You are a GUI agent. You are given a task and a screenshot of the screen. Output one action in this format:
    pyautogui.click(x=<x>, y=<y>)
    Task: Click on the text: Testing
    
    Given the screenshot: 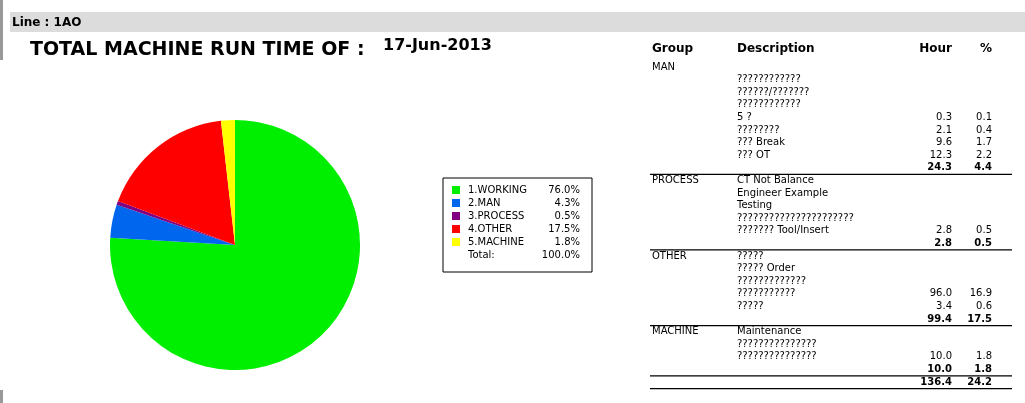 What is the action you would take?
    pyautogui.click(x=755, y=205)
    